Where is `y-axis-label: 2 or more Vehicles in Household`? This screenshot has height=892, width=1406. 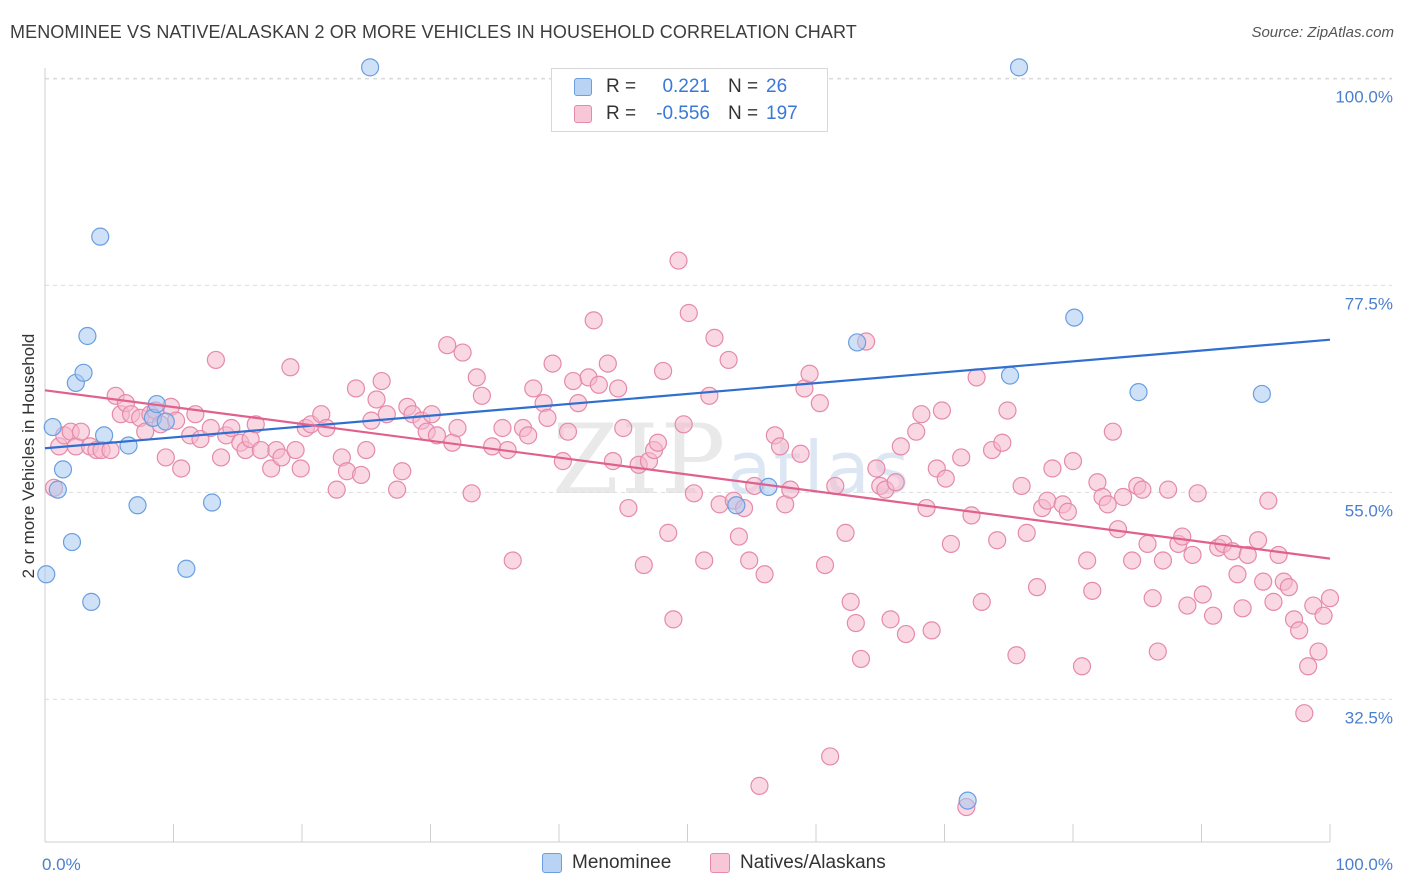
y-axis-label: 2 or more Vehicles in Household is located at coordinates (28, 456).